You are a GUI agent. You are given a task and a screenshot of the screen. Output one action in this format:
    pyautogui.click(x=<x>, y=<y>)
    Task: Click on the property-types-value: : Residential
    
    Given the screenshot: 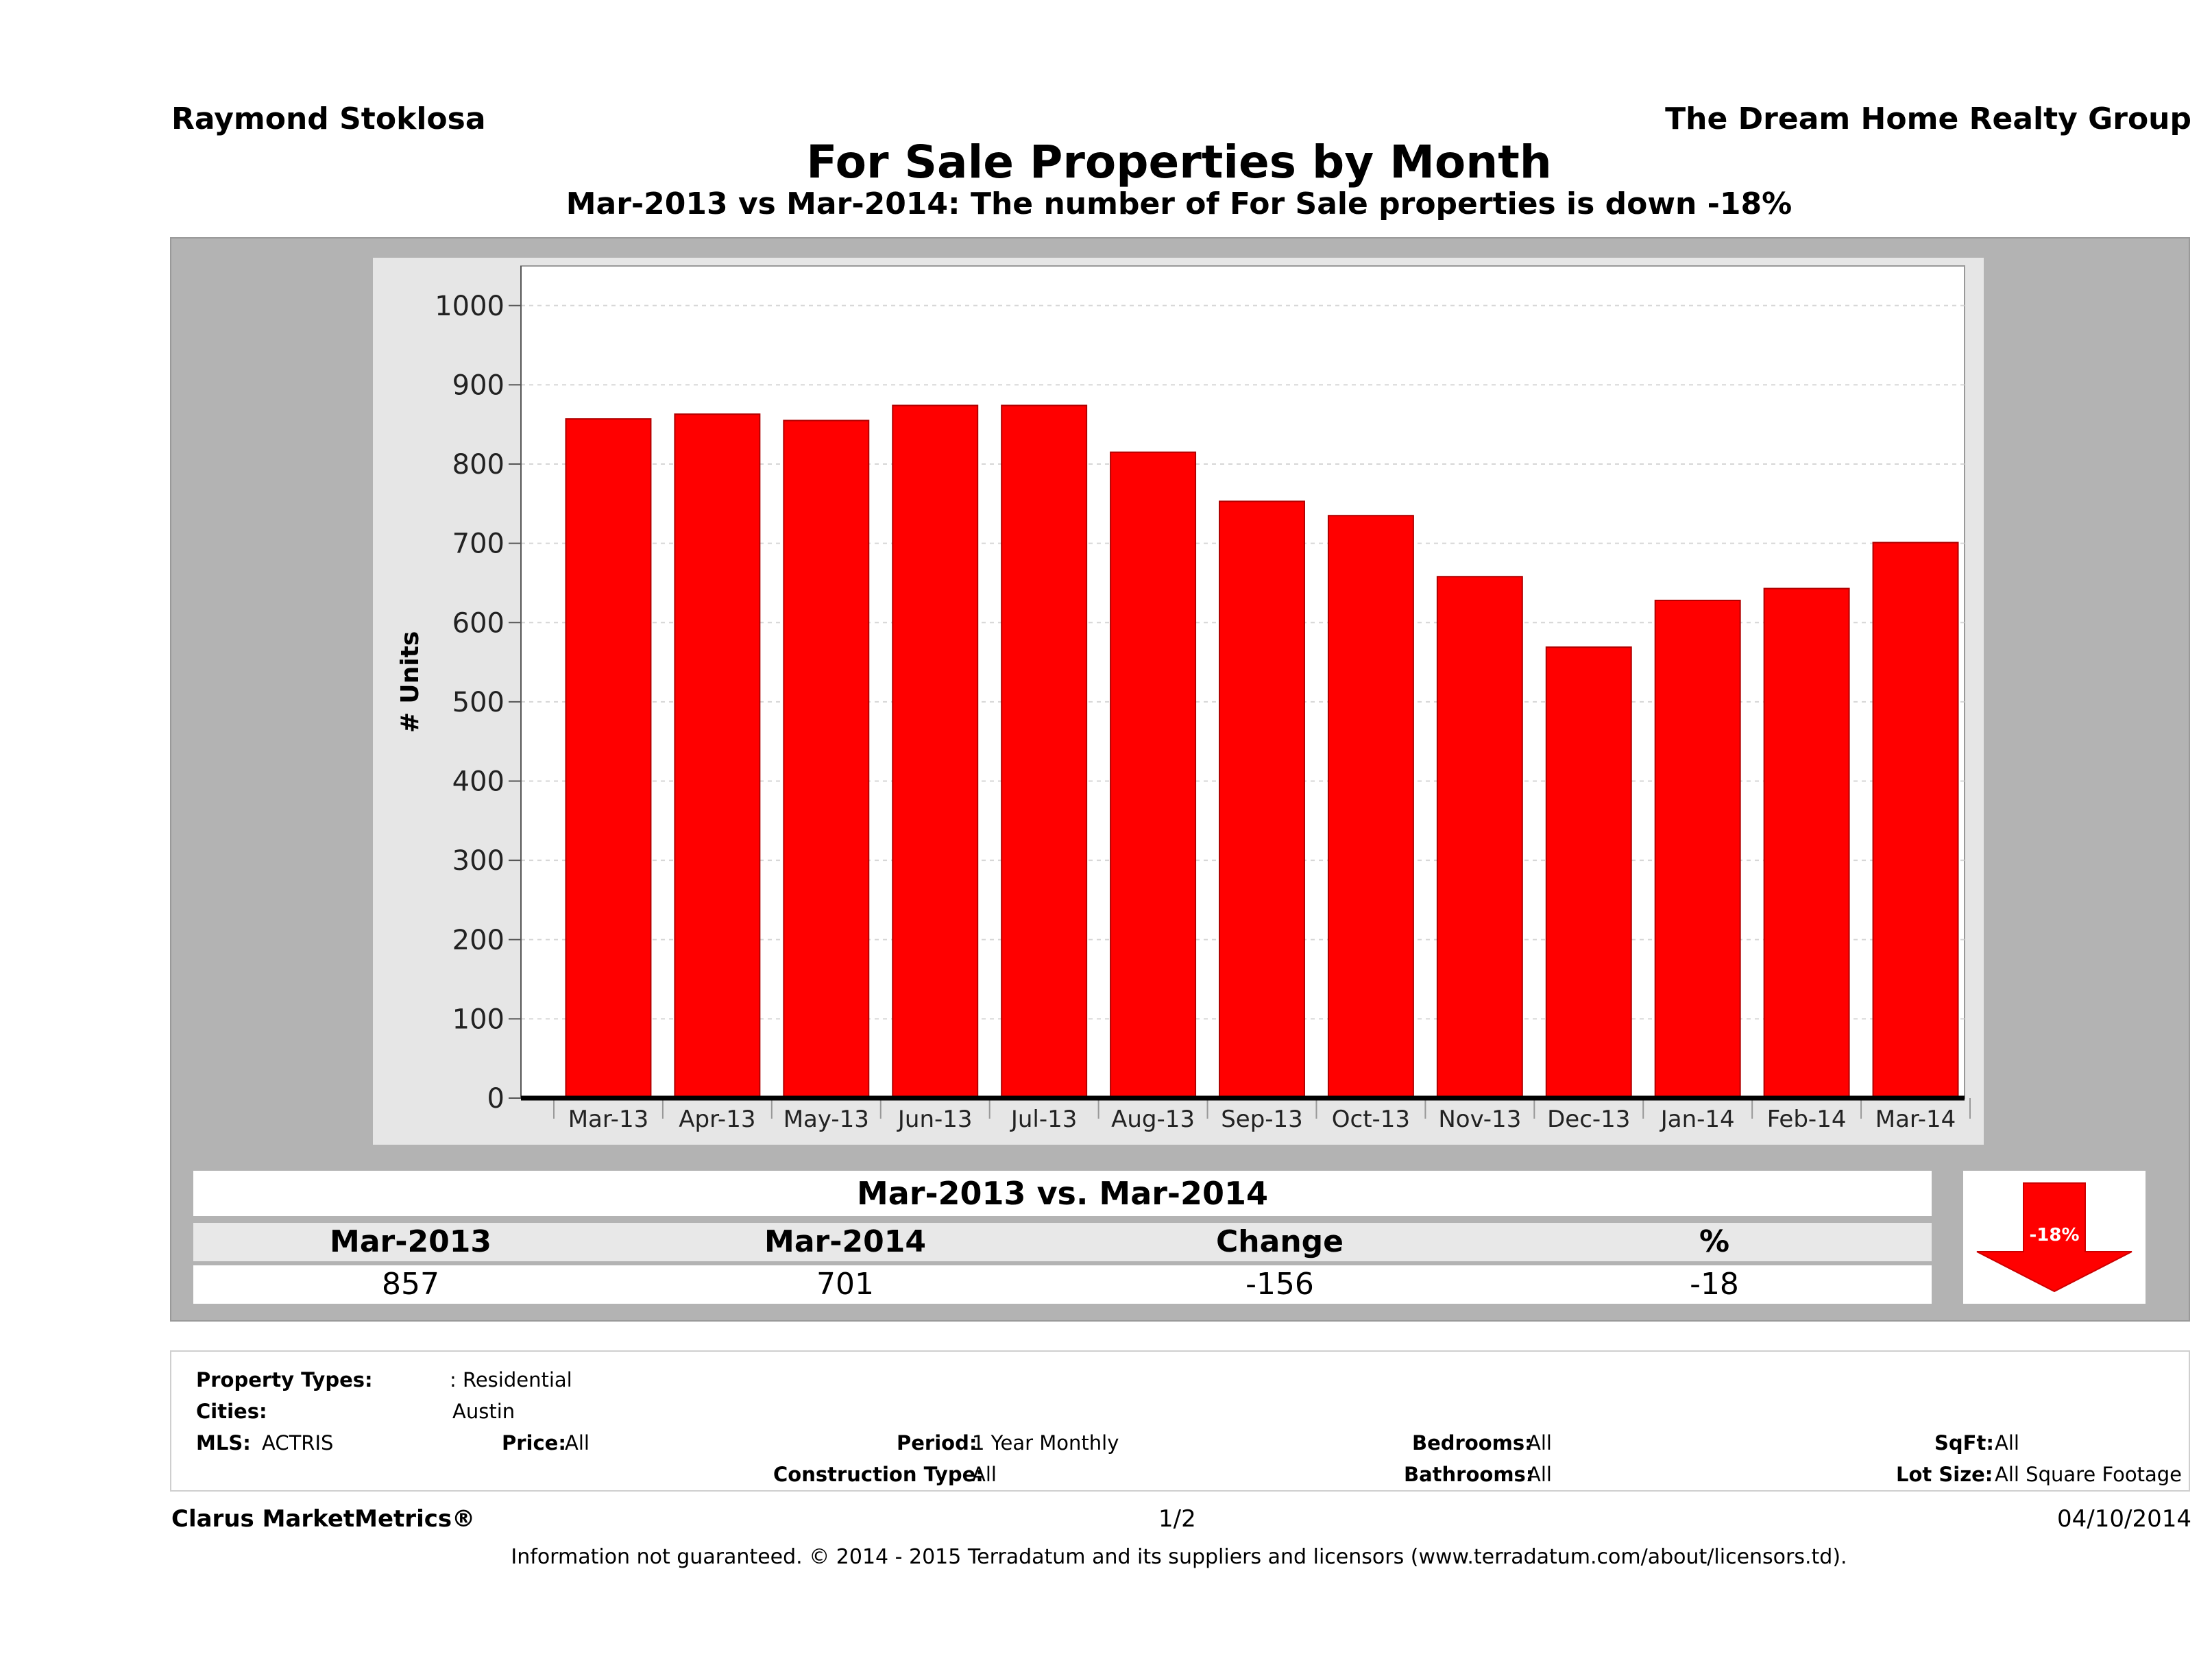 What is the action you would take?
    pyautogui.click(x=511, y=1379)
    